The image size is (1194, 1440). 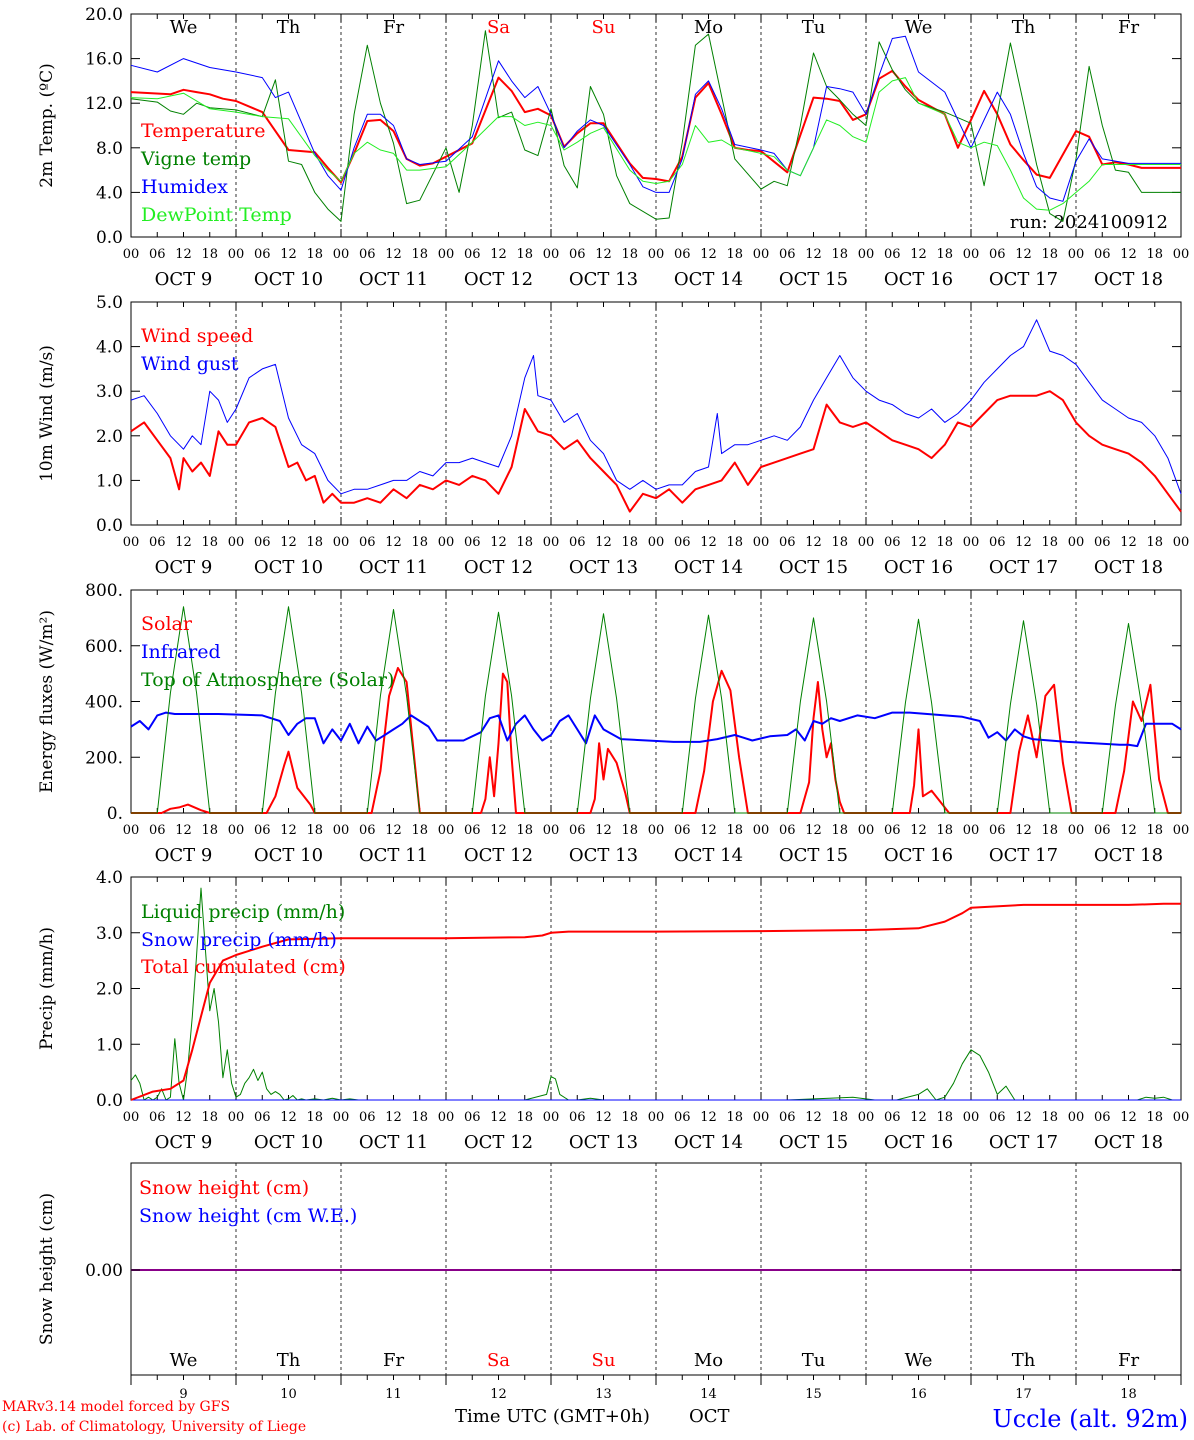 I want to click on day-name-label: We, so click(x=184, y=1360).